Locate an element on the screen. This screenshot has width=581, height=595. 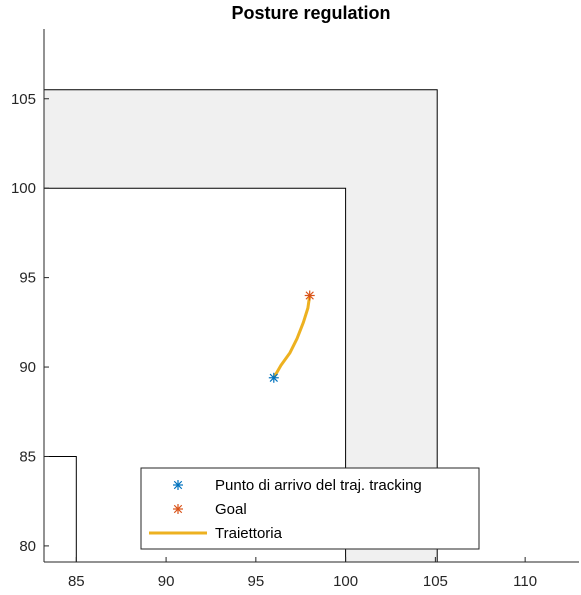
legend-label-1: Goal is located at coordinates (231, 509).